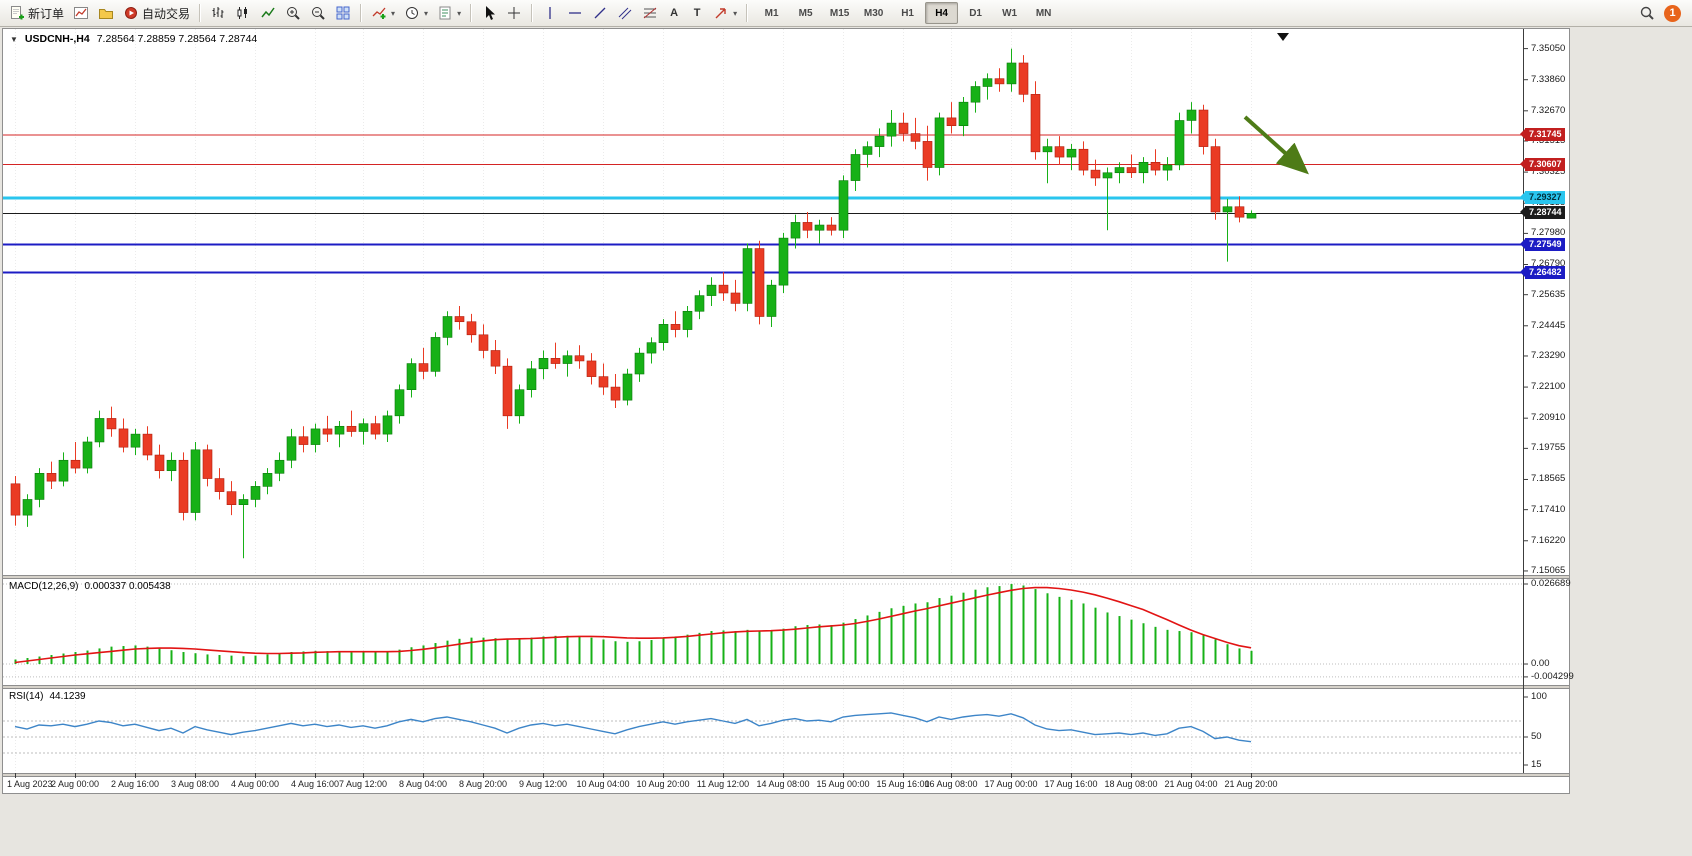  I want to click on cursor-button, so click(489, 13).